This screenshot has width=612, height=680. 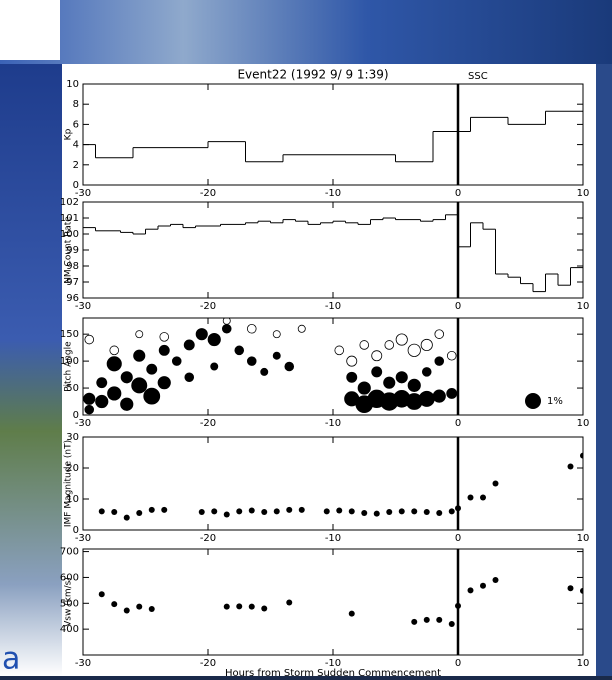 I want to click on y-tick-label: 6, so click(x=76, y=124).